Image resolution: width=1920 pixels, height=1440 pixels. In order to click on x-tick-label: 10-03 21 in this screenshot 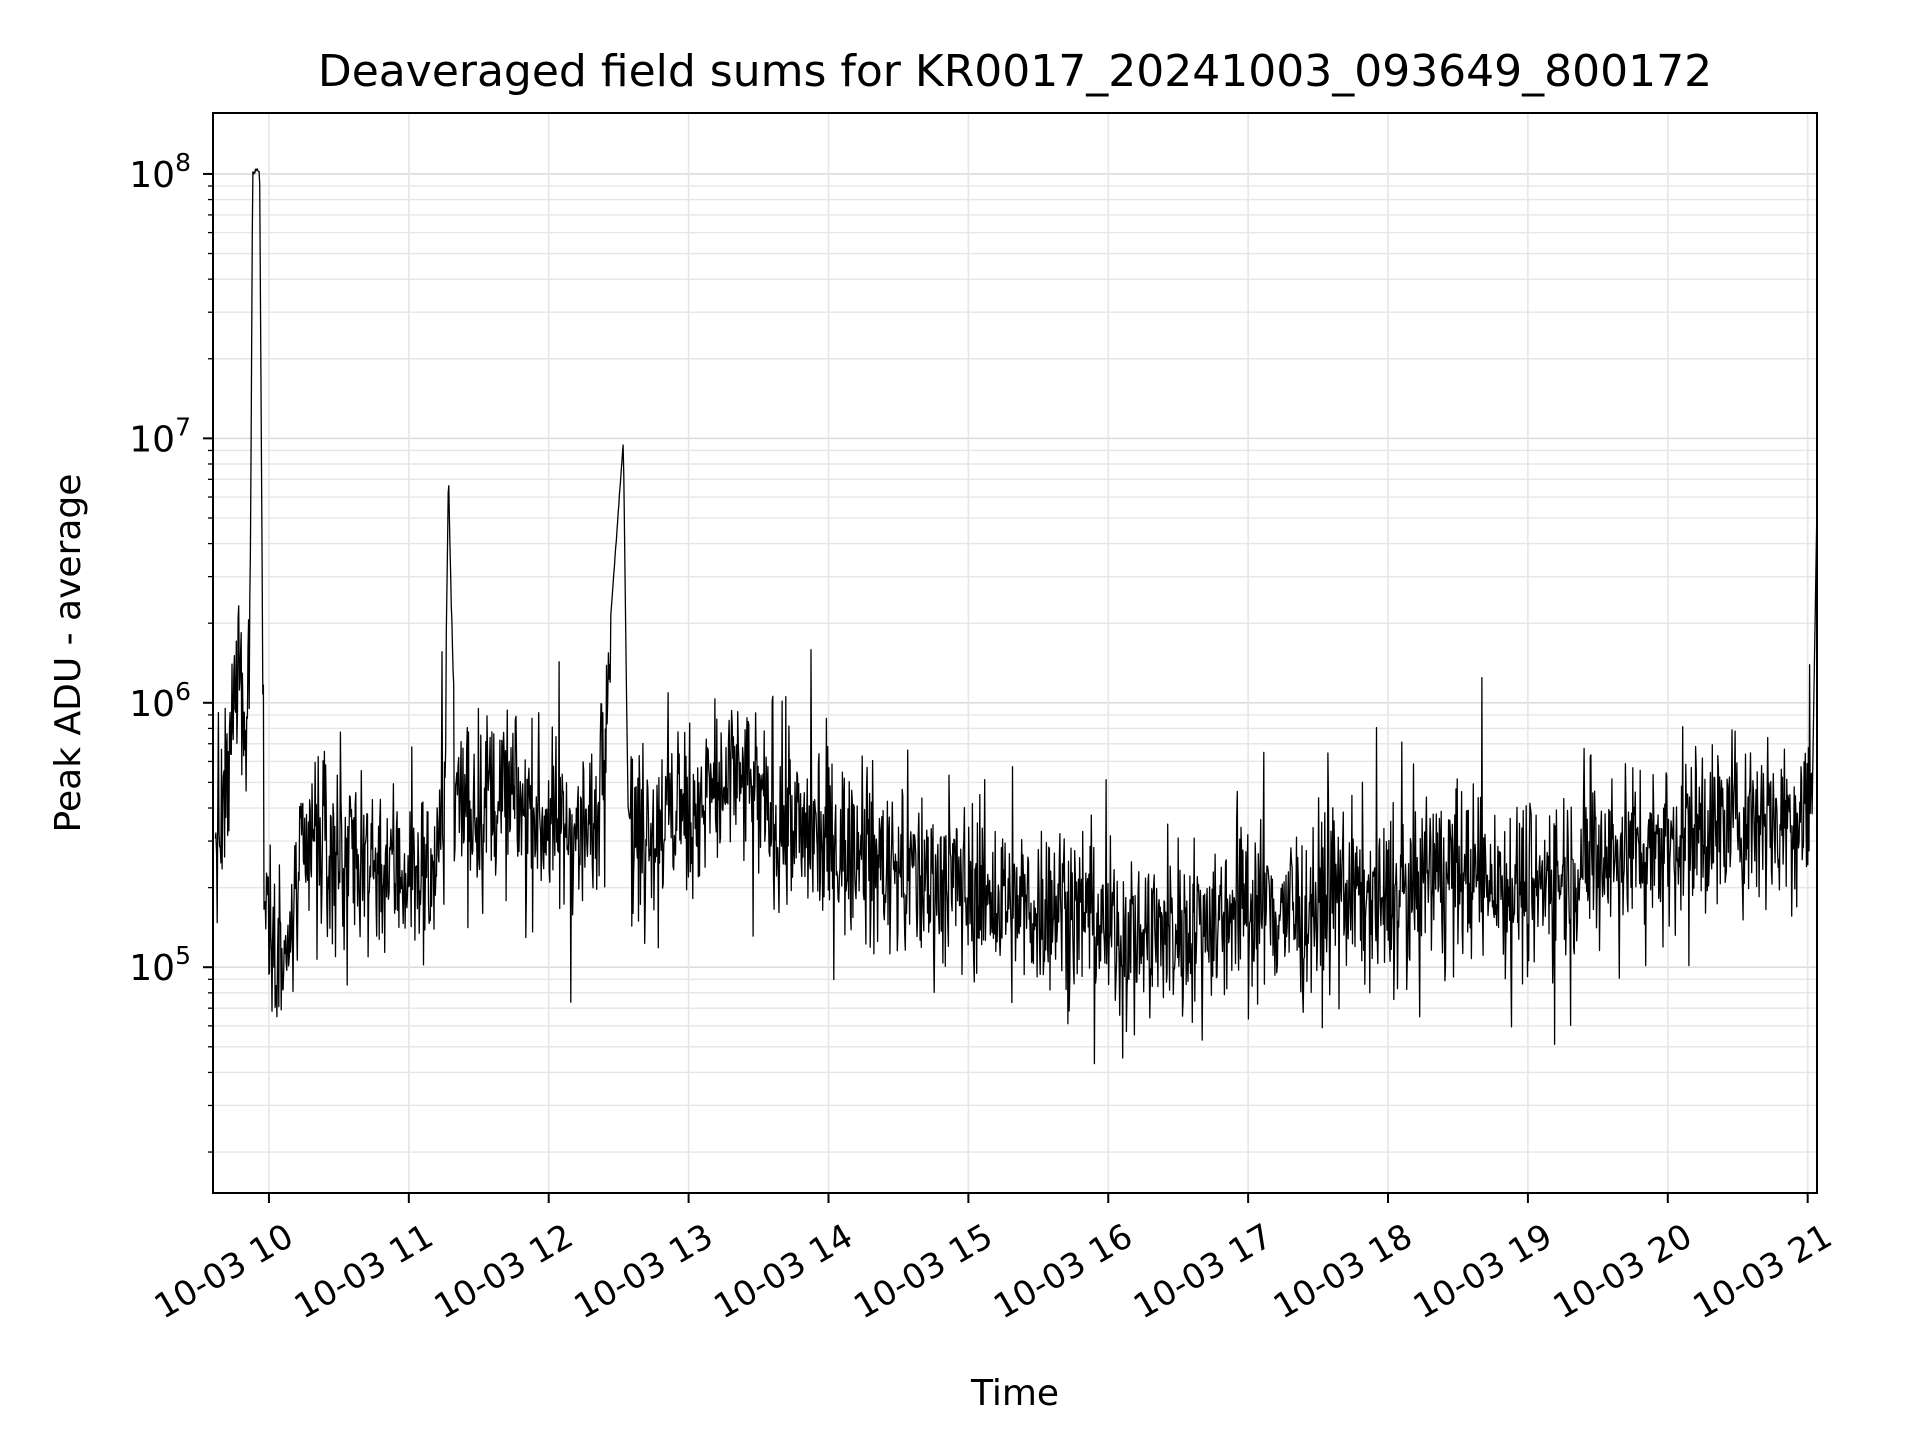, I will do `click(1763, 1271)`.